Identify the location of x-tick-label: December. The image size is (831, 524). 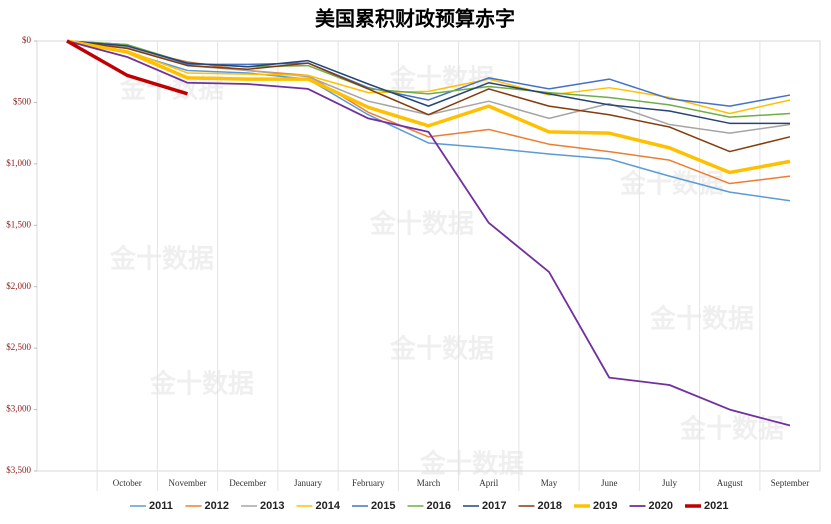
(247, 483).